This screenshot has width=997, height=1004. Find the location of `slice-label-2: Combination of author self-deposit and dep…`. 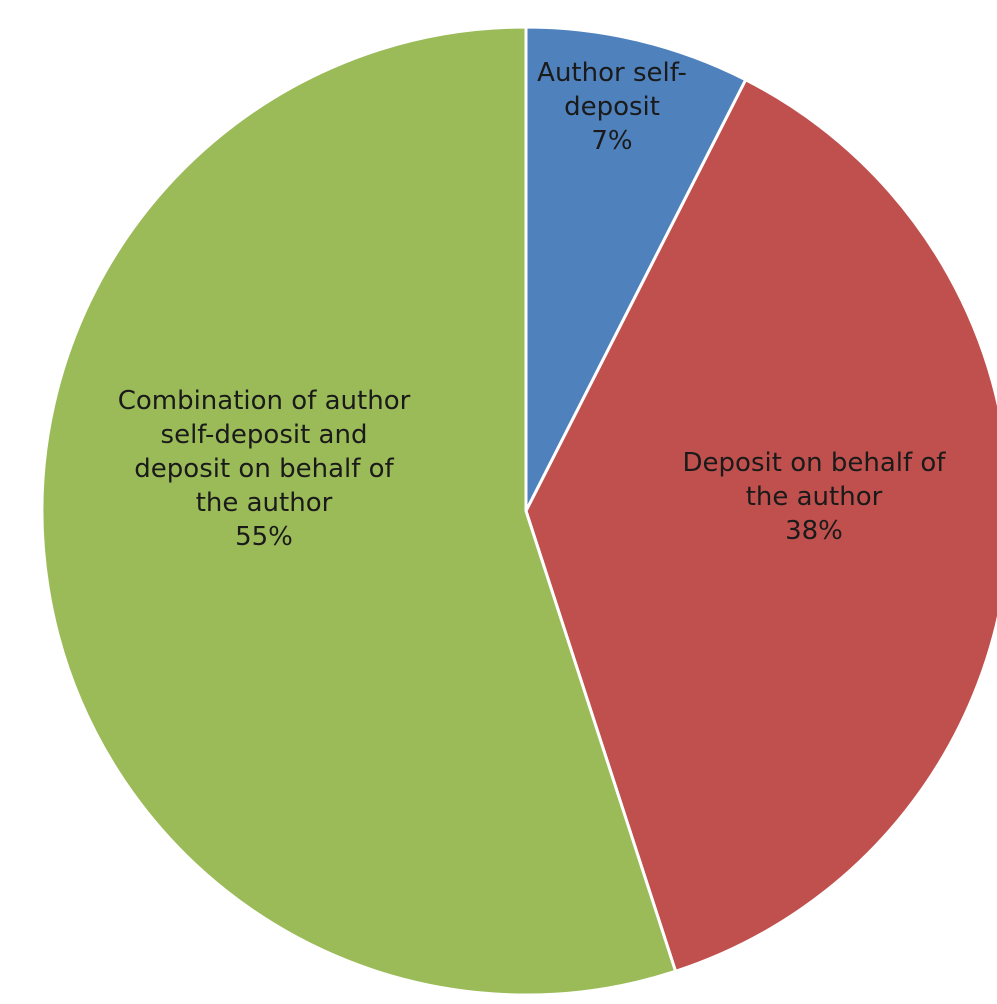

slice-label-2: Combination of author self-deposit and dep… is located at coordinates (264, 469).